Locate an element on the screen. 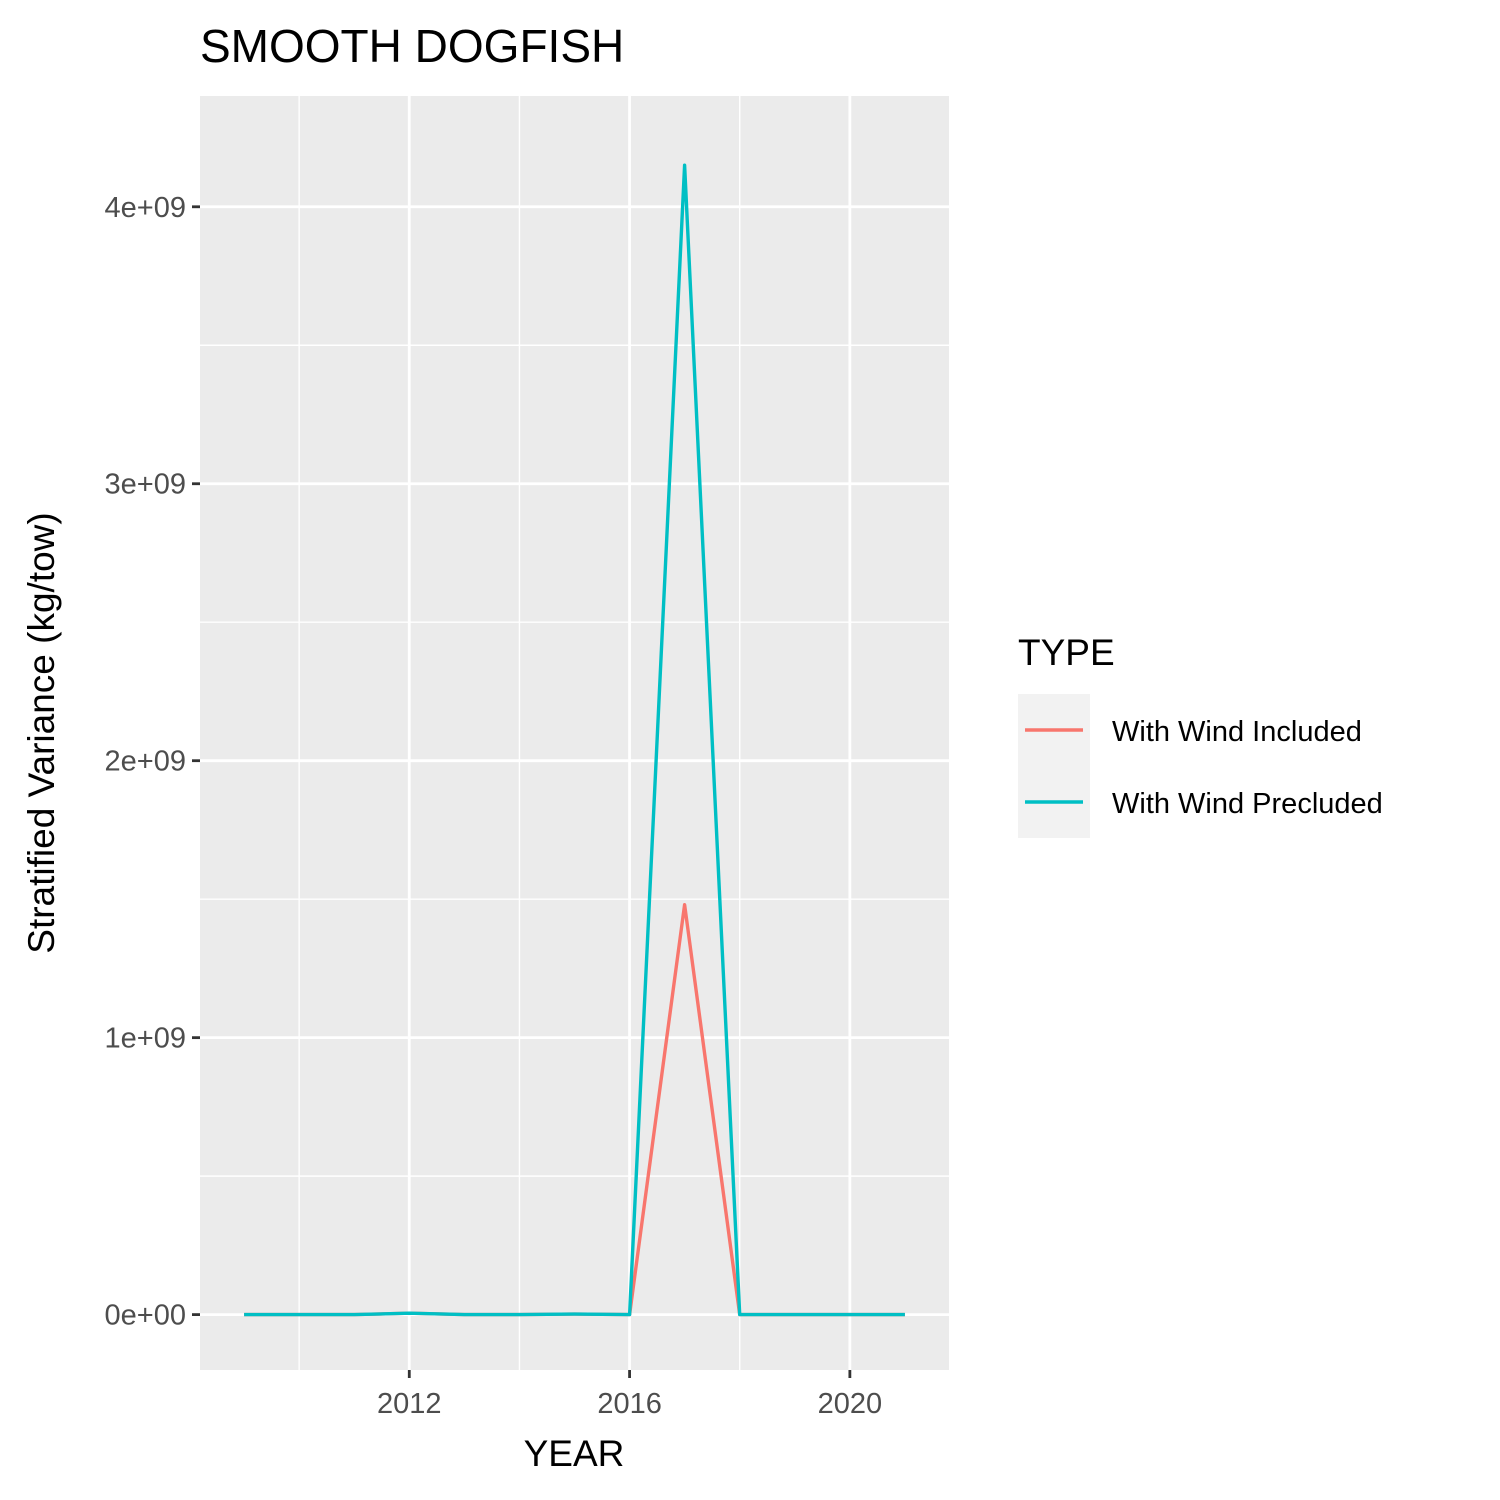 The width and height of the screenshot is (1500, 1500). y-tick-label: 2e+09 is located at coordinates (145, 762).